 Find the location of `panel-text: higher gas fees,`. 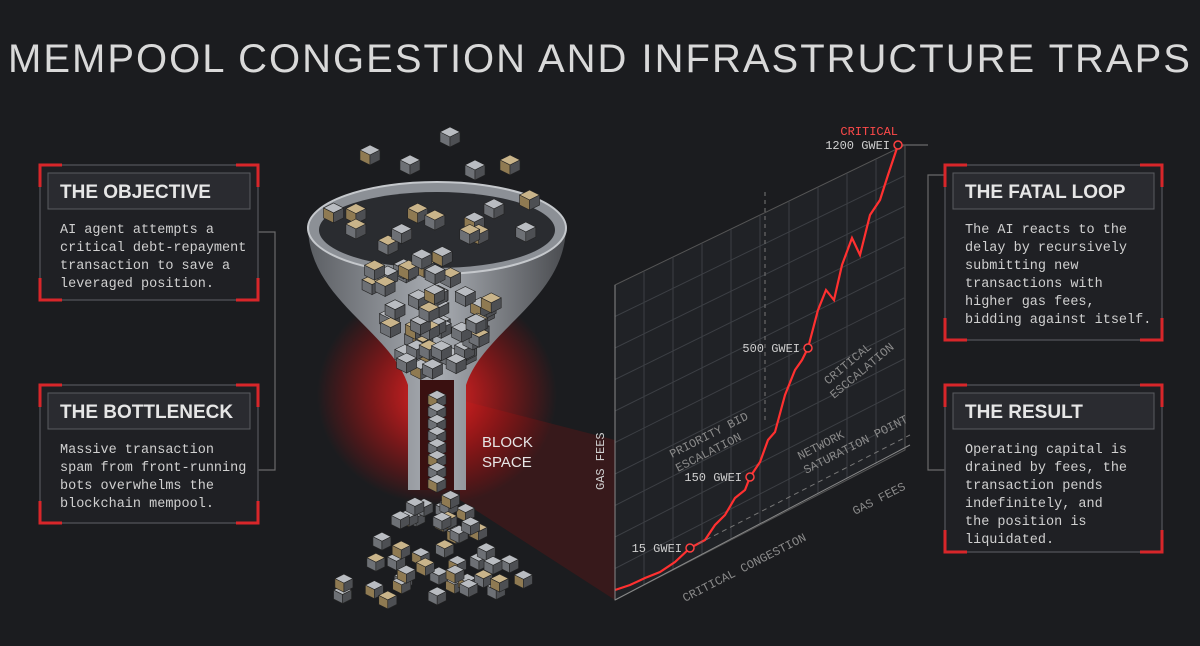

panel-text: higher gas fees, is located at coordinates (1030, 302).